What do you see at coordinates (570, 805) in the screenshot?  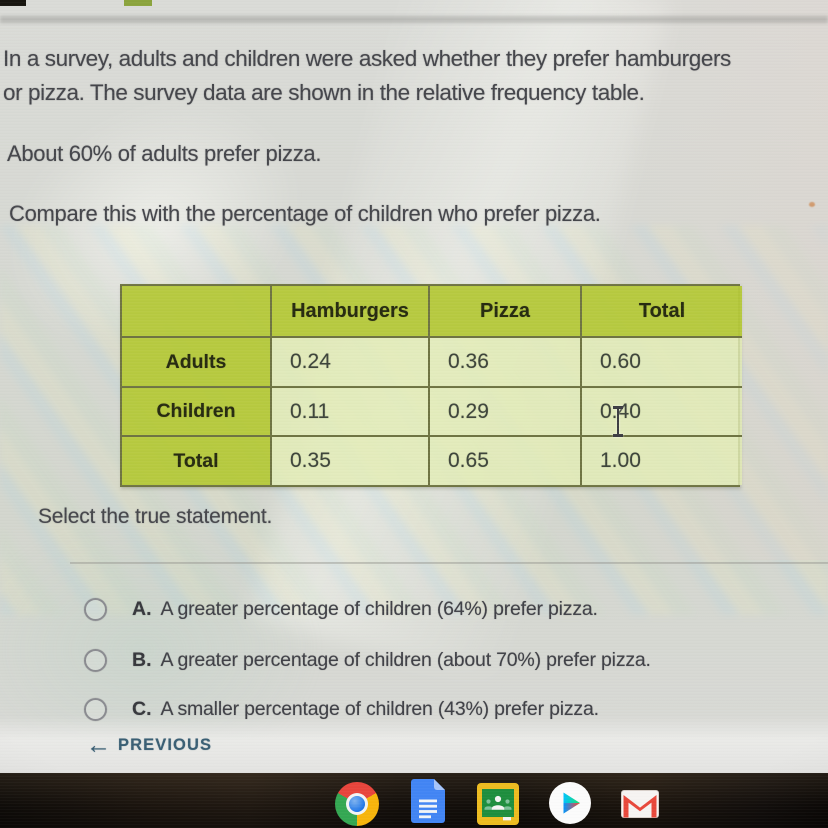 I see `google-play-icon` at bounding box center [570, 805].